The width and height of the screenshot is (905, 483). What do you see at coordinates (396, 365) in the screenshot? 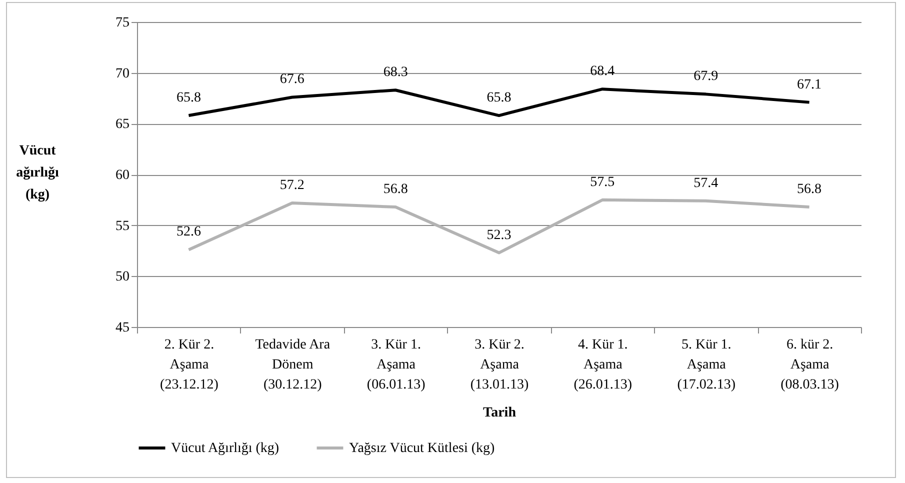
I see `x-tick-label: 3. Kür 1. Aşama (06.01.13)` at bounding box center [396, 365].